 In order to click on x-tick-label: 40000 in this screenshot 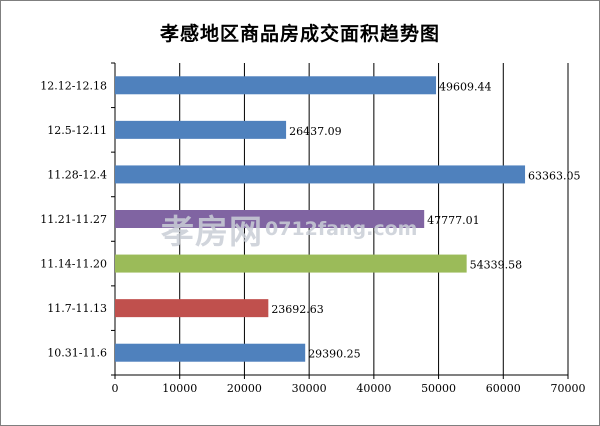, I will do `click(373, 388)`.